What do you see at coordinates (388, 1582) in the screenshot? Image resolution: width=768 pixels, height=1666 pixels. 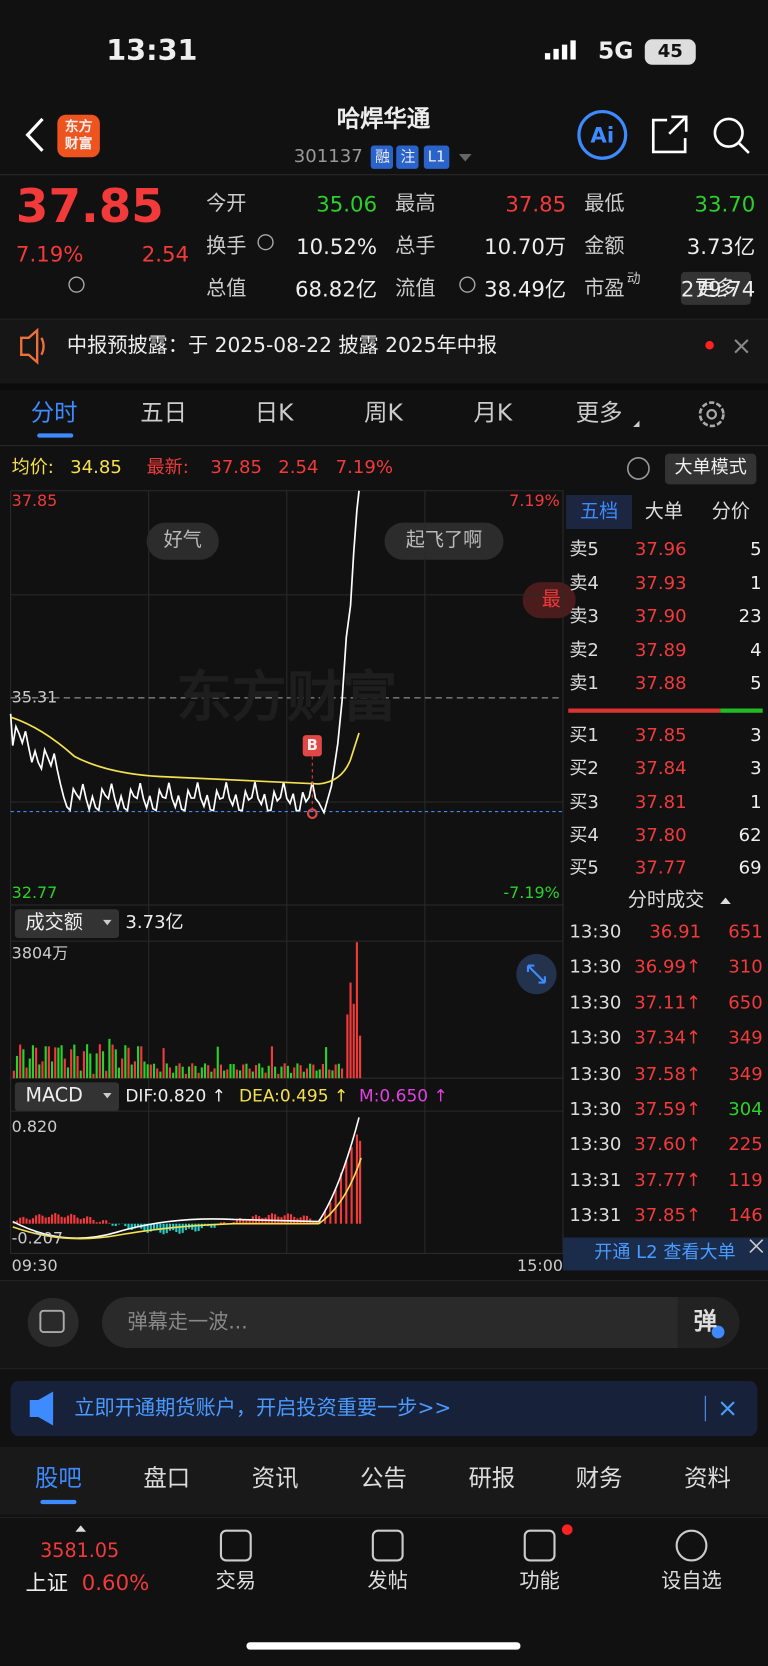 I see `nav-label: 发帖` at bounding box center [388, 1582].